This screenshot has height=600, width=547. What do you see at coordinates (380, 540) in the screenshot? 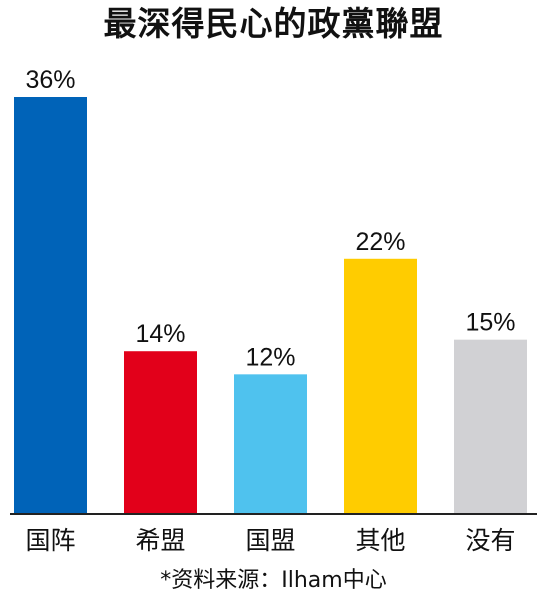
I see `category-label-4: 其他` at bounding box center [380, 540].